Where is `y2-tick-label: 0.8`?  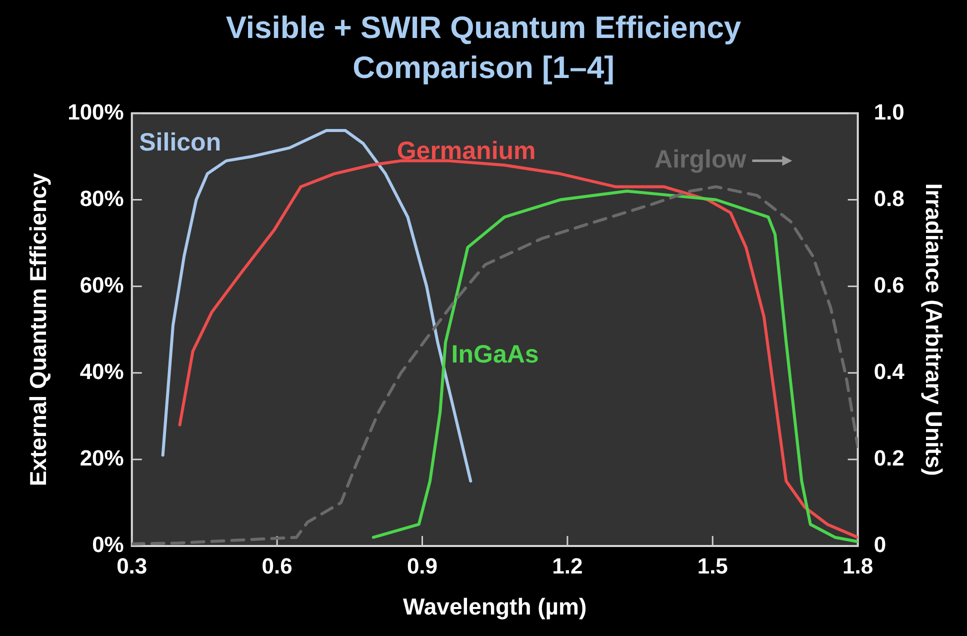
y2-tick-label: 0.8 is located at coordinates (889, 198).